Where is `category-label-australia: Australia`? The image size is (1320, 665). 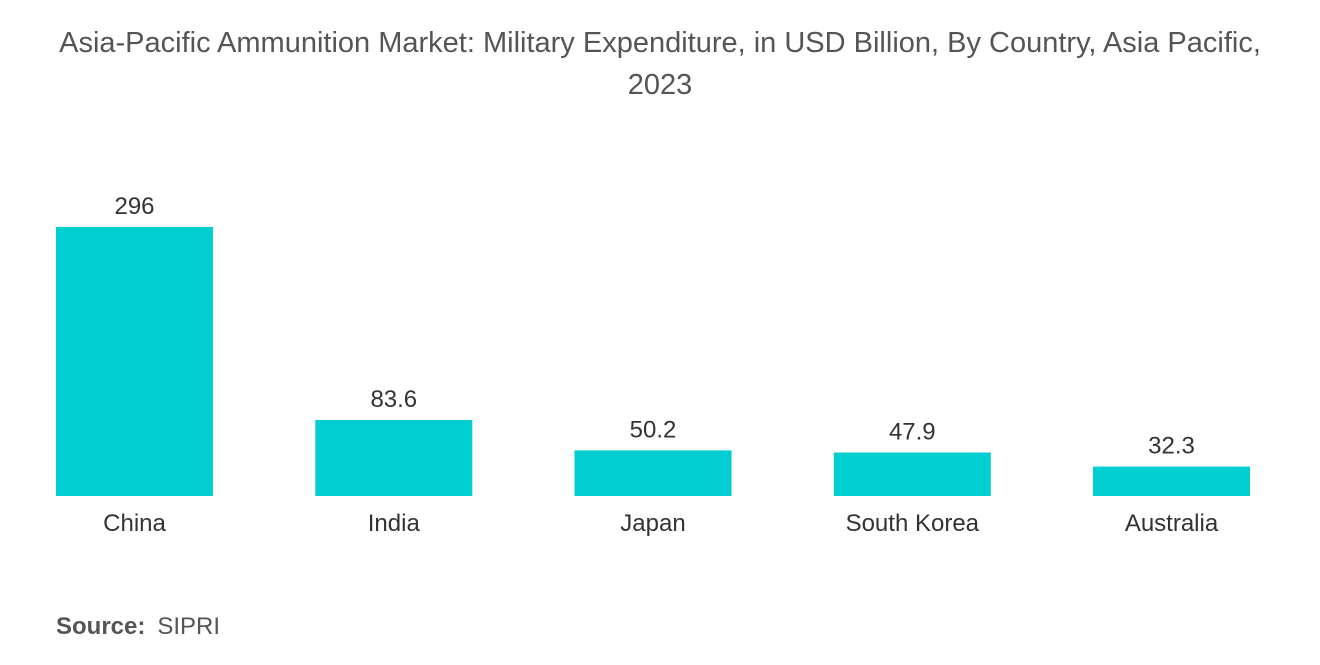
category-label-australia: Australia is located at coordinates (1172, 523).